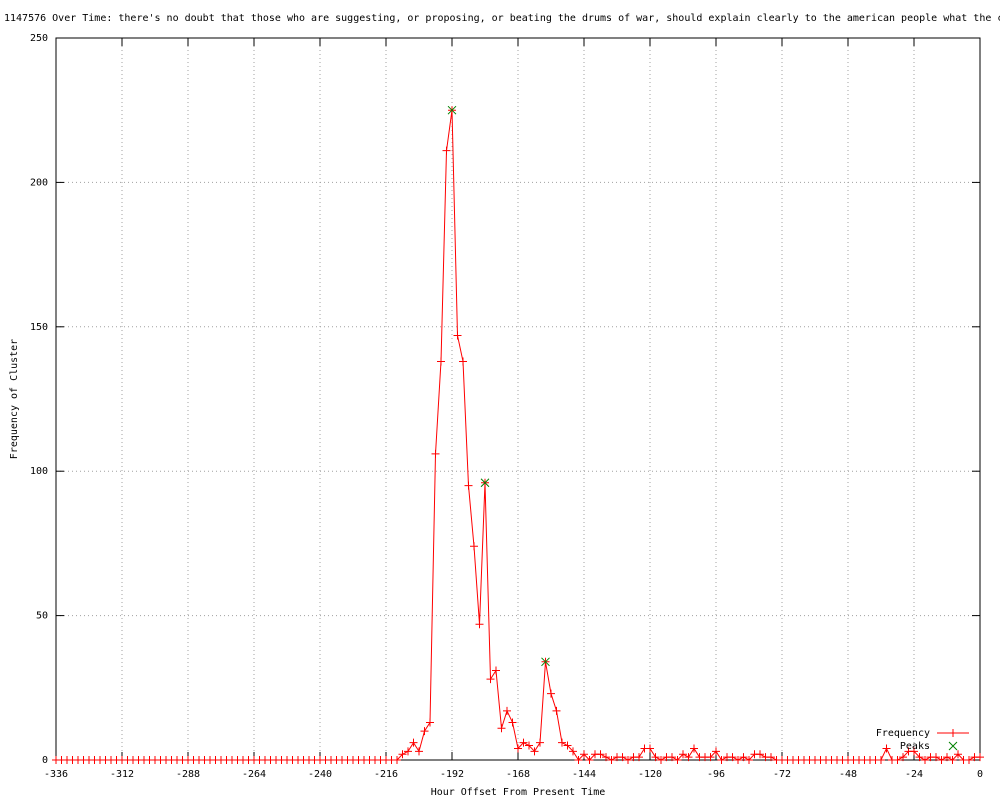  What do you see at coordinates (915, 746) in the screenshot?
I see `legend-label: Peaks` at bounding box center [915, 746].